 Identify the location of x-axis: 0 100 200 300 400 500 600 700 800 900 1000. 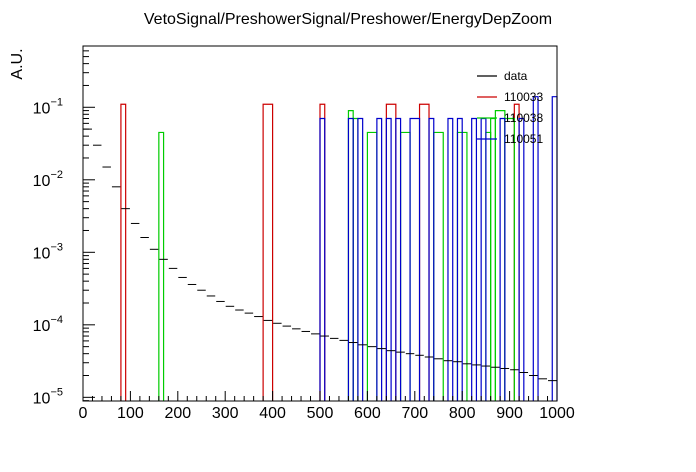
(327, 406).